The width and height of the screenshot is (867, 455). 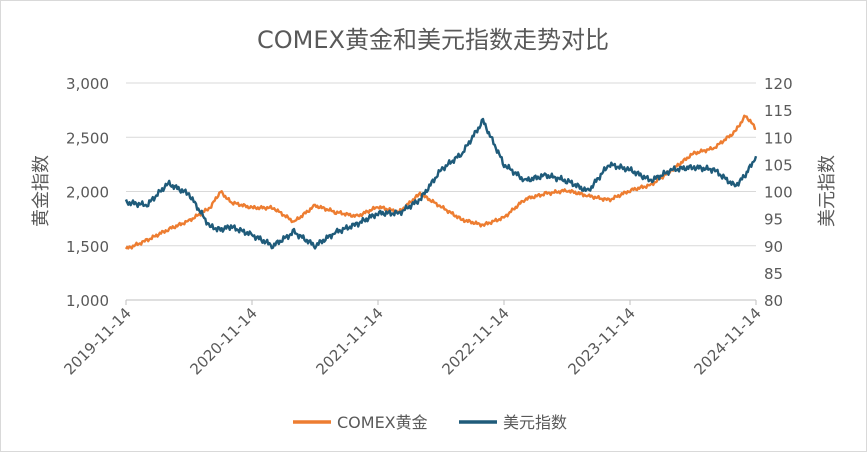 I want to click on x-tick-label: 2020-11-14, so click(x=223, y=341).